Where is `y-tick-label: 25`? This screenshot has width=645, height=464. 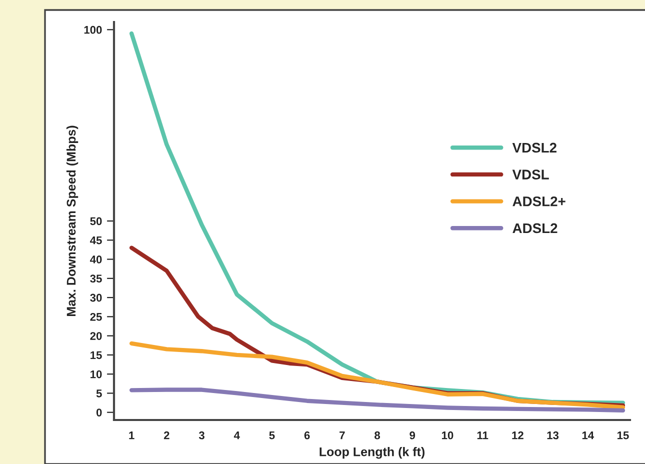 y-tick-label: 25 is located at coordinates (96, 316).